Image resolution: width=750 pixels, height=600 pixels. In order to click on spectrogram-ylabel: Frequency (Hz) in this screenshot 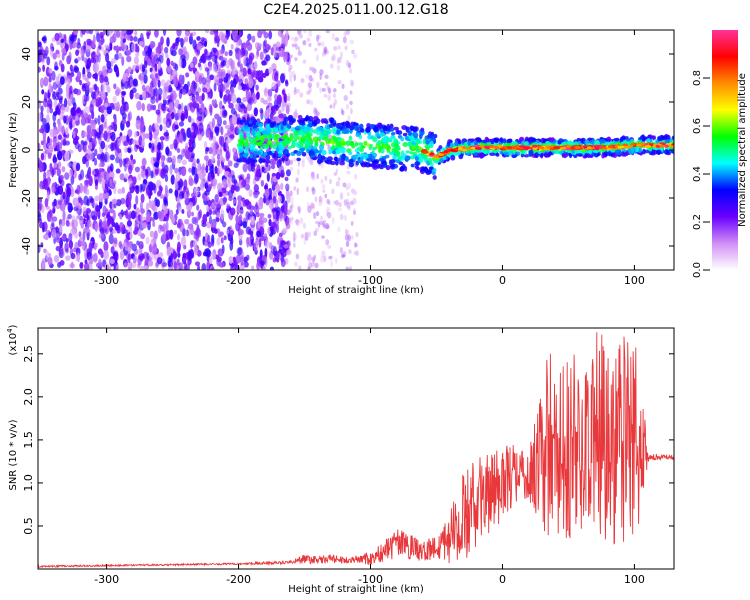, I will do `click(13, 150)`.